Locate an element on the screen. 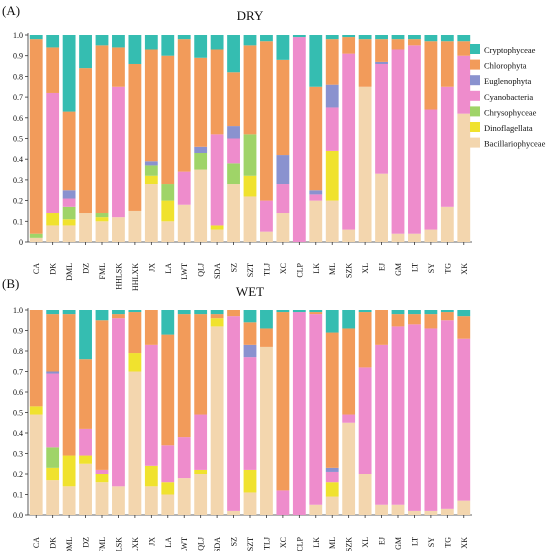 This screenshot has width=550, height=551. x-tick-label: TG is located at coordinates (447, 268).